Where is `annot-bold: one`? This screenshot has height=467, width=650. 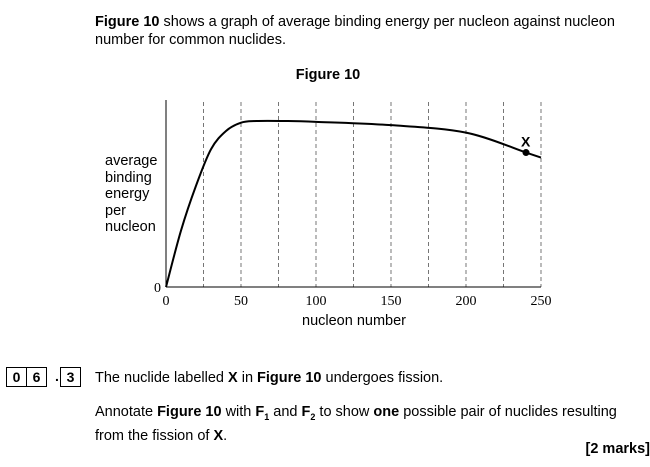 annot-bold: one is located at coordinates (386, 412).